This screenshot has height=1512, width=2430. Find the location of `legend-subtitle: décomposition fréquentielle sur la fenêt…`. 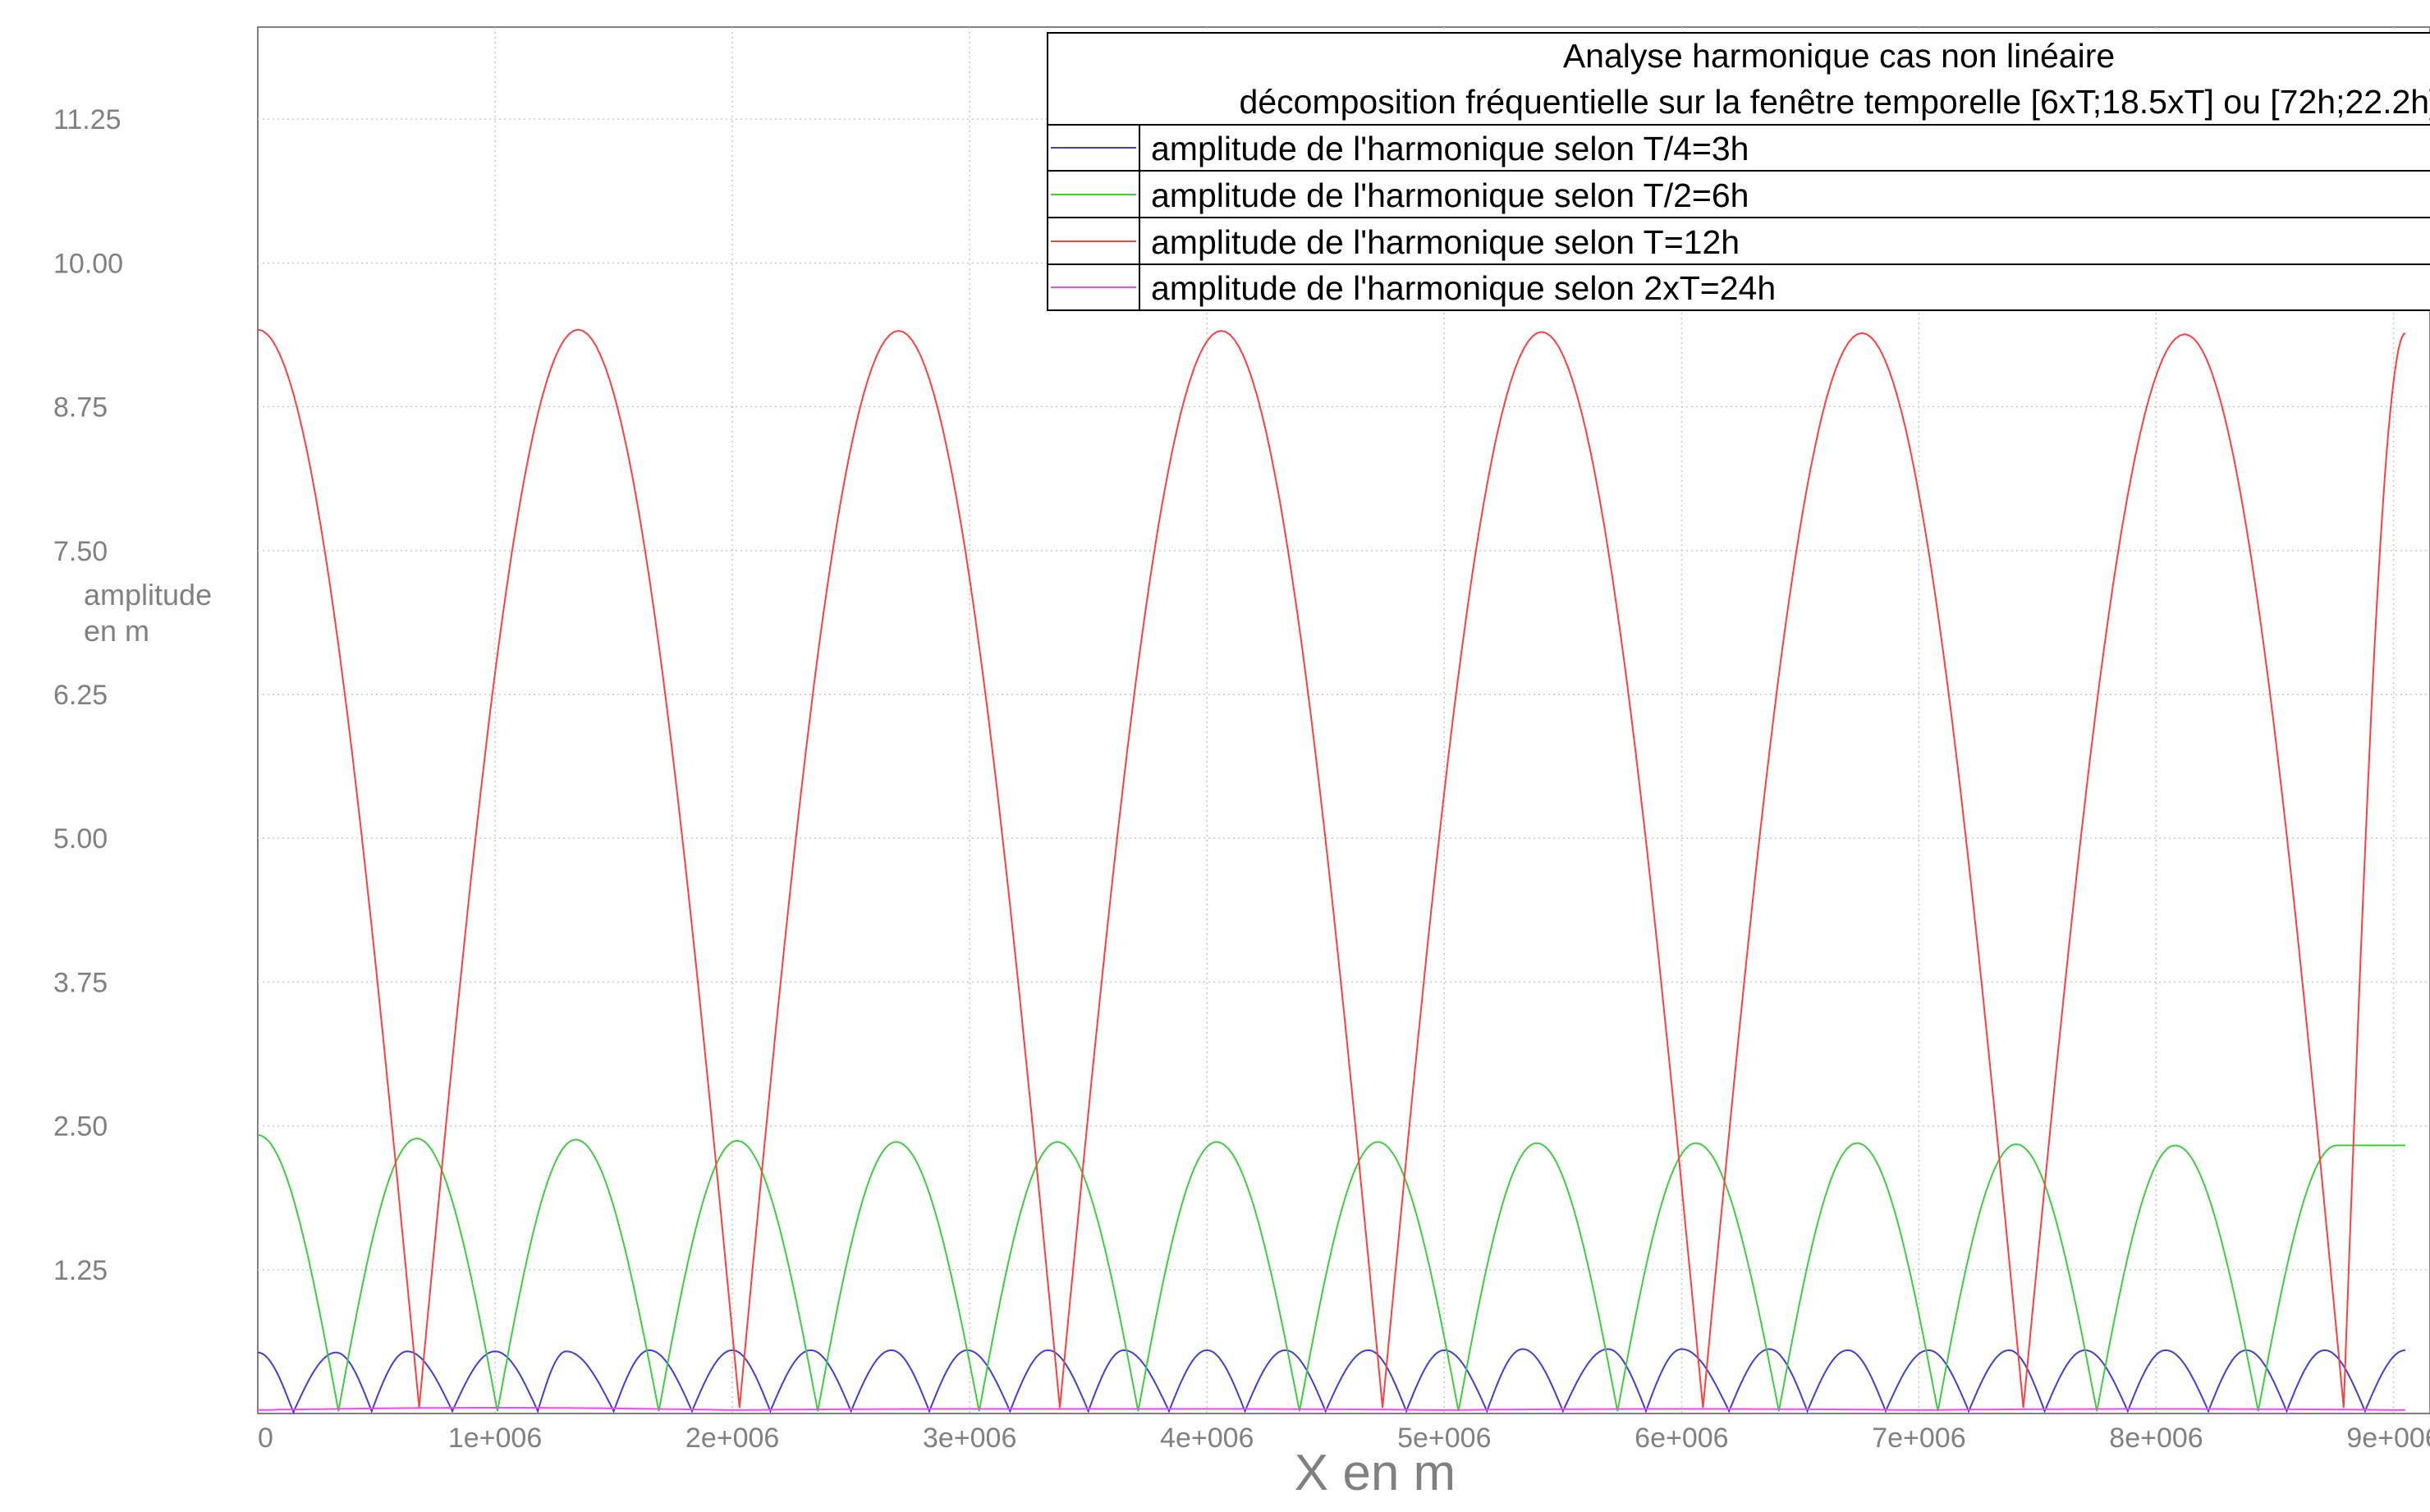

legend-subtitle: décomposition fréquentielle sur la fenêt… is located at coordinates (1835, 102).